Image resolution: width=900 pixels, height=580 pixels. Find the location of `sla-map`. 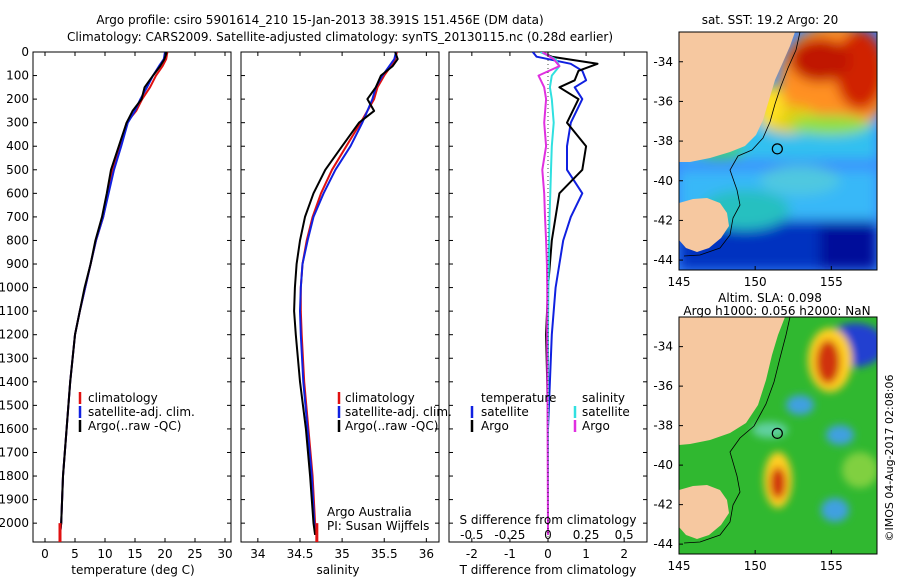

sla-map is located at coordinates (778, 435).